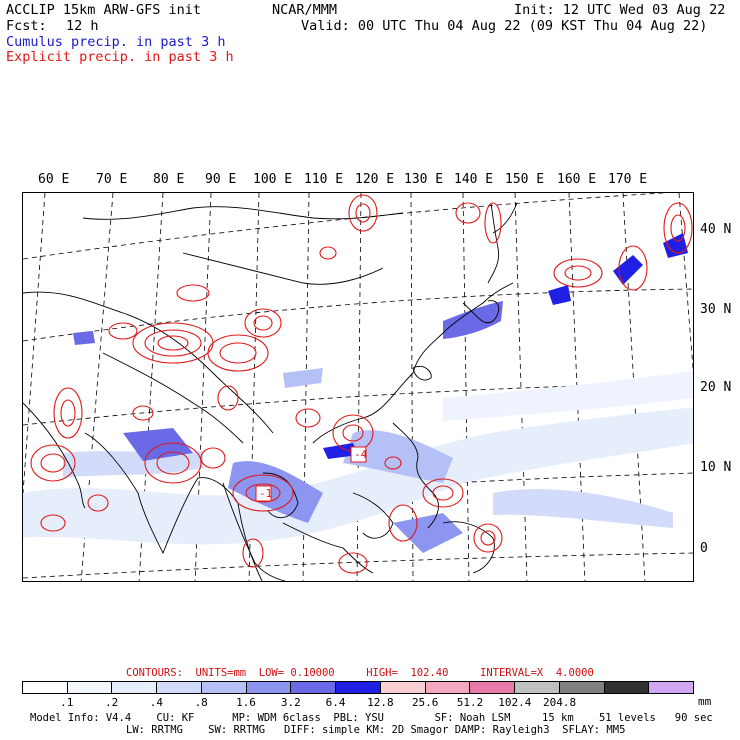 This screenshot has width=740, height=740. What do you see at coordinates (116, 42) in the screenshot?
I see `legend-cumulus: Cumulus precip. in past 3 h` at bounding box center [116, 42].